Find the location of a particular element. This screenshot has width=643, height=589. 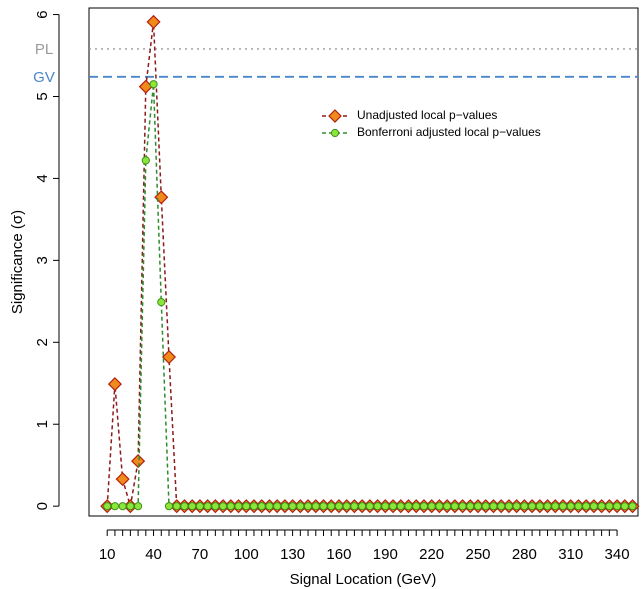

y-axis: 0 1 2 3 4 5 6 is located at coordinates (47, 260).